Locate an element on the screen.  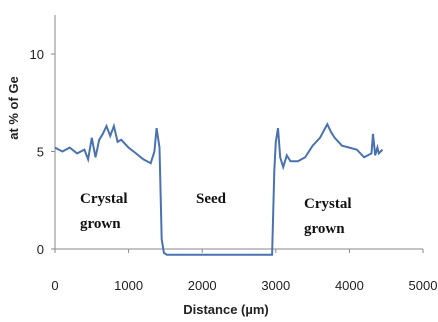
x-axis-title: Distance (µm) is located at coordinates (226, 309).